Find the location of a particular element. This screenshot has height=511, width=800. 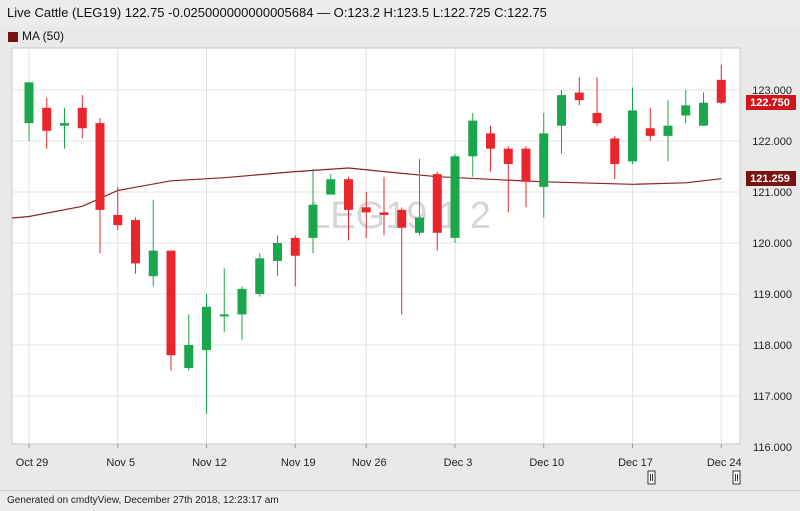

ma-value-badge-box is located at coordinates (771, 178).